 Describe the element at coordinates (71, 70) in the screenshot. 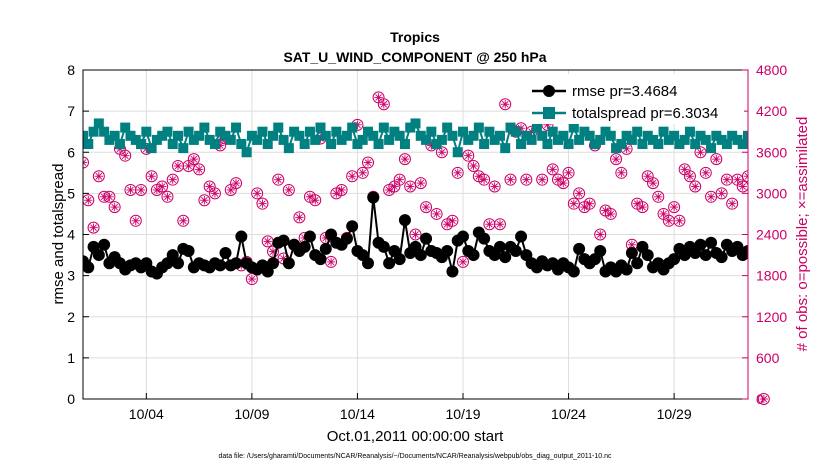

I see `y-tick-label: 8` at that location.